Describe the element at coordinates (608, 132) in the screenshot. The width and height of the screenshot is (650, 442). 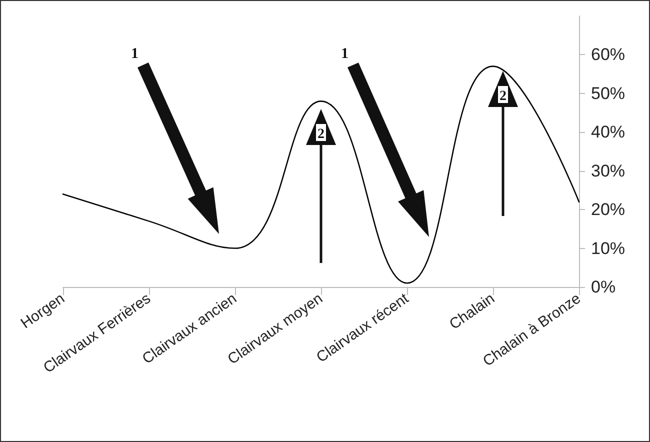
I see `y-tick-label: 40%` at that location.